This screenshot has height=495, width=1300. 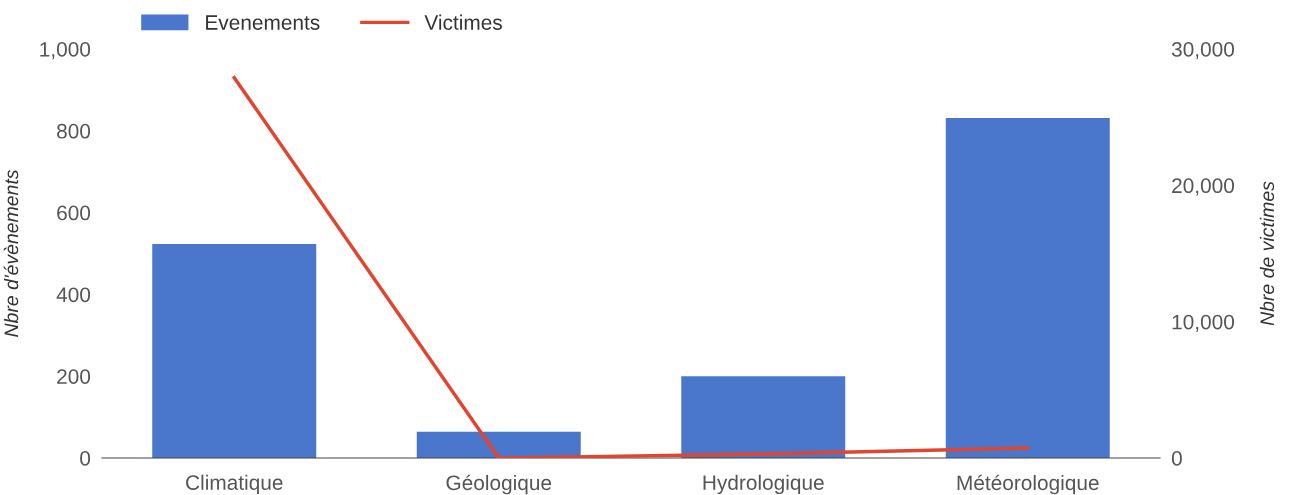 I want to click on y-tick-label: 200, so click(x=74, y=376).